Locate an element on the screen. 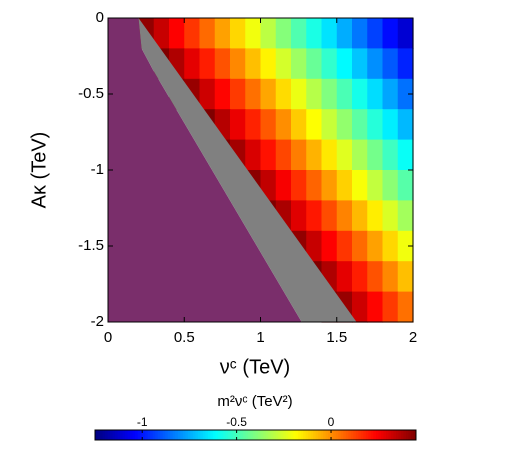 The width and height of the screenshot is (515, 475). colorbar-frame is located at coordinates (255, 435).